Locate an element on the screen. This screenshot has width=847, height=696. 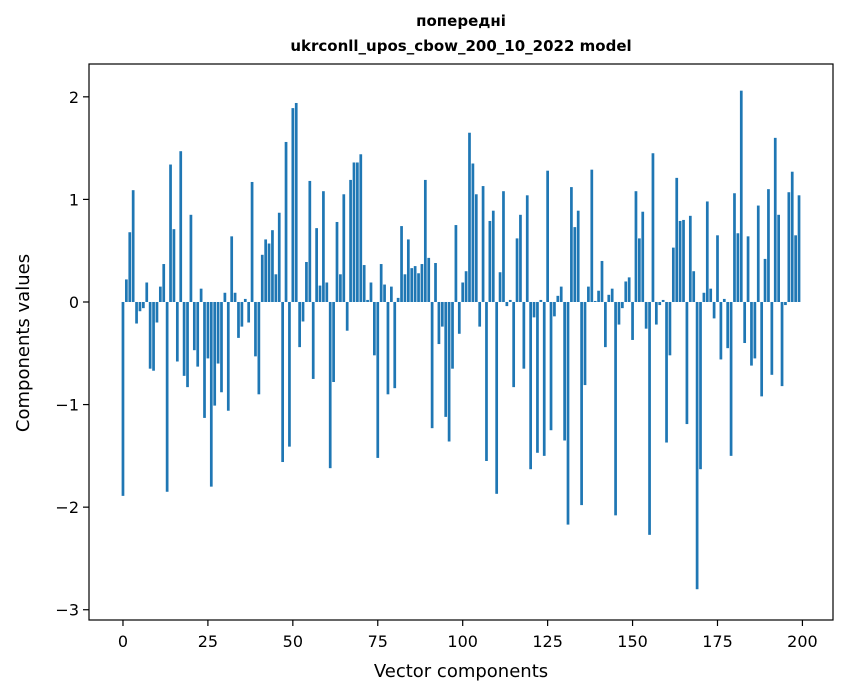
x-axis-ticks: 0 25 50 75 100 125 150 175 200 is located at coordinates (468, 635).